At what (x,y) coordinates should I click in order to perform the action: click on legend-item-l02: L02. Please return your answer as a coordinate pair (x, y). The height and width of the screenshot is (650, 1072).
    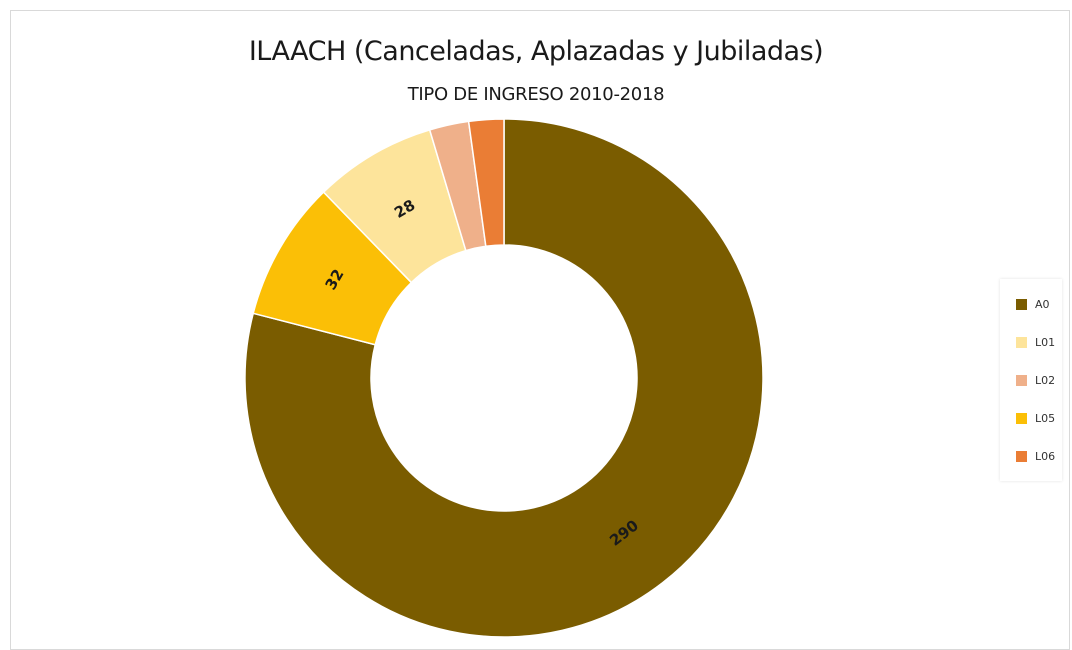
    Looking at the image, I should click on (1035, 380).